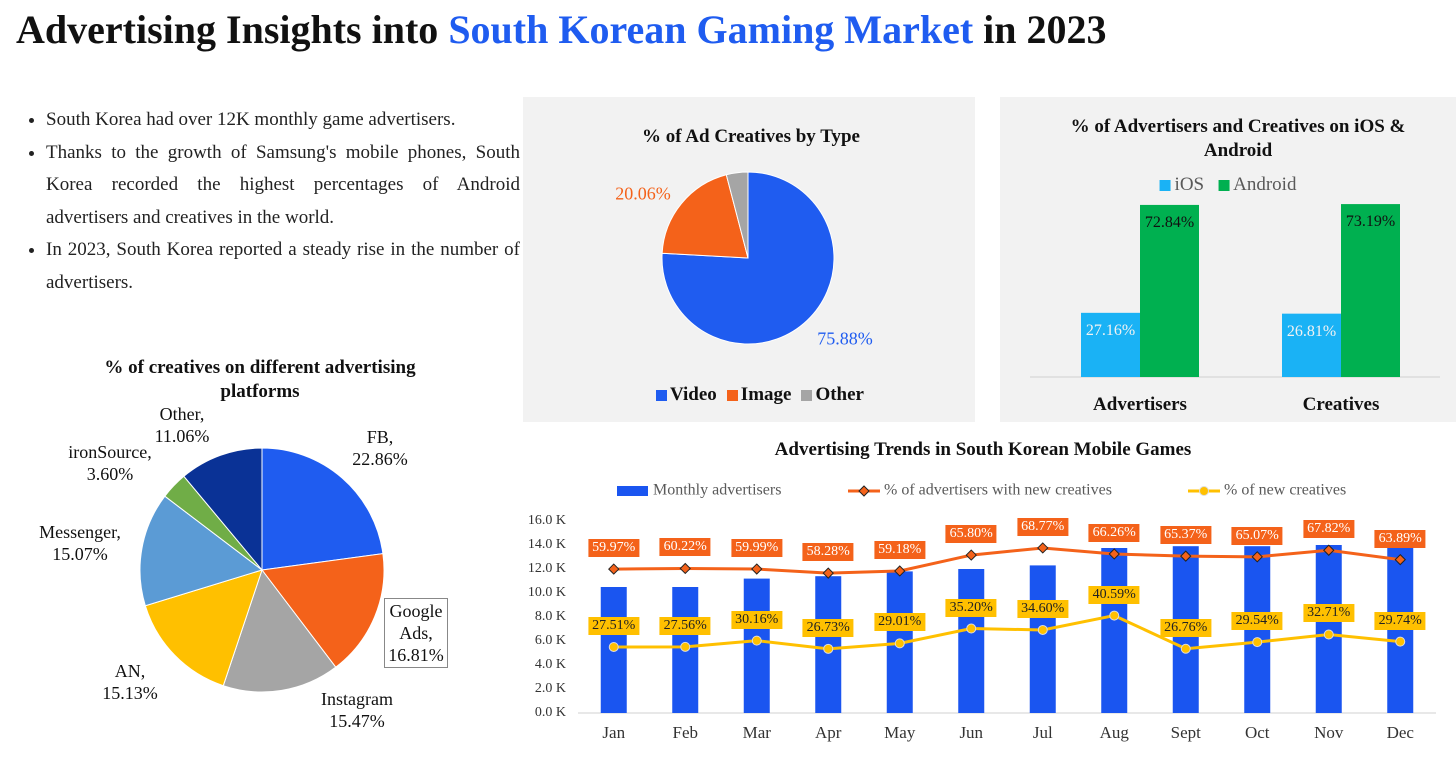 This screenshot has height=759, width=1456. I want to click on point-label: 59.99%, so click(757, 548).